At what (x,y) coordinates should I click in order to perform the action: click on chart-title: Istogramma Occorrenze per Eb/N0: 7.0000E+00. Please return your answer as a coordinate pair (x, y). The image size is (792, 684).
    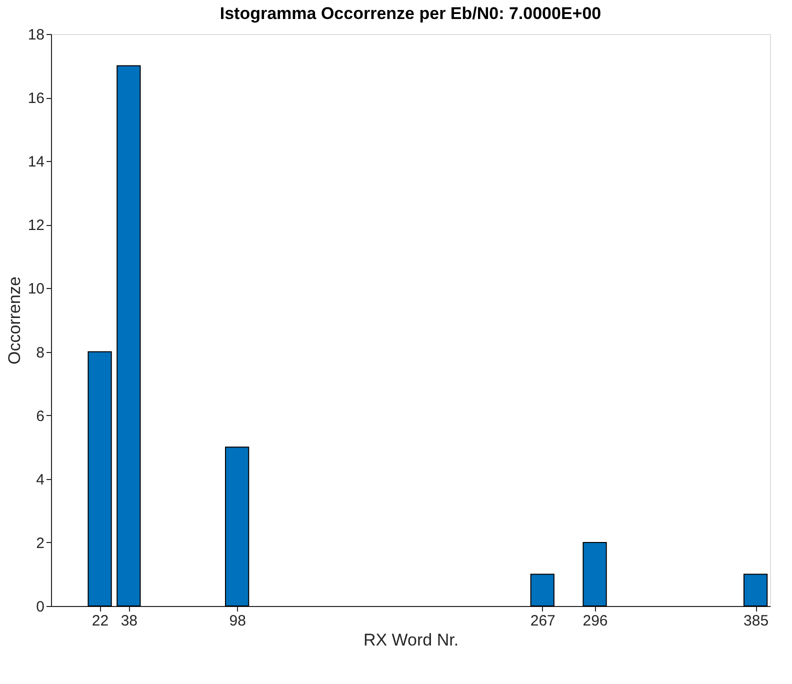
    Looking at the image, I should click on (411, 13).